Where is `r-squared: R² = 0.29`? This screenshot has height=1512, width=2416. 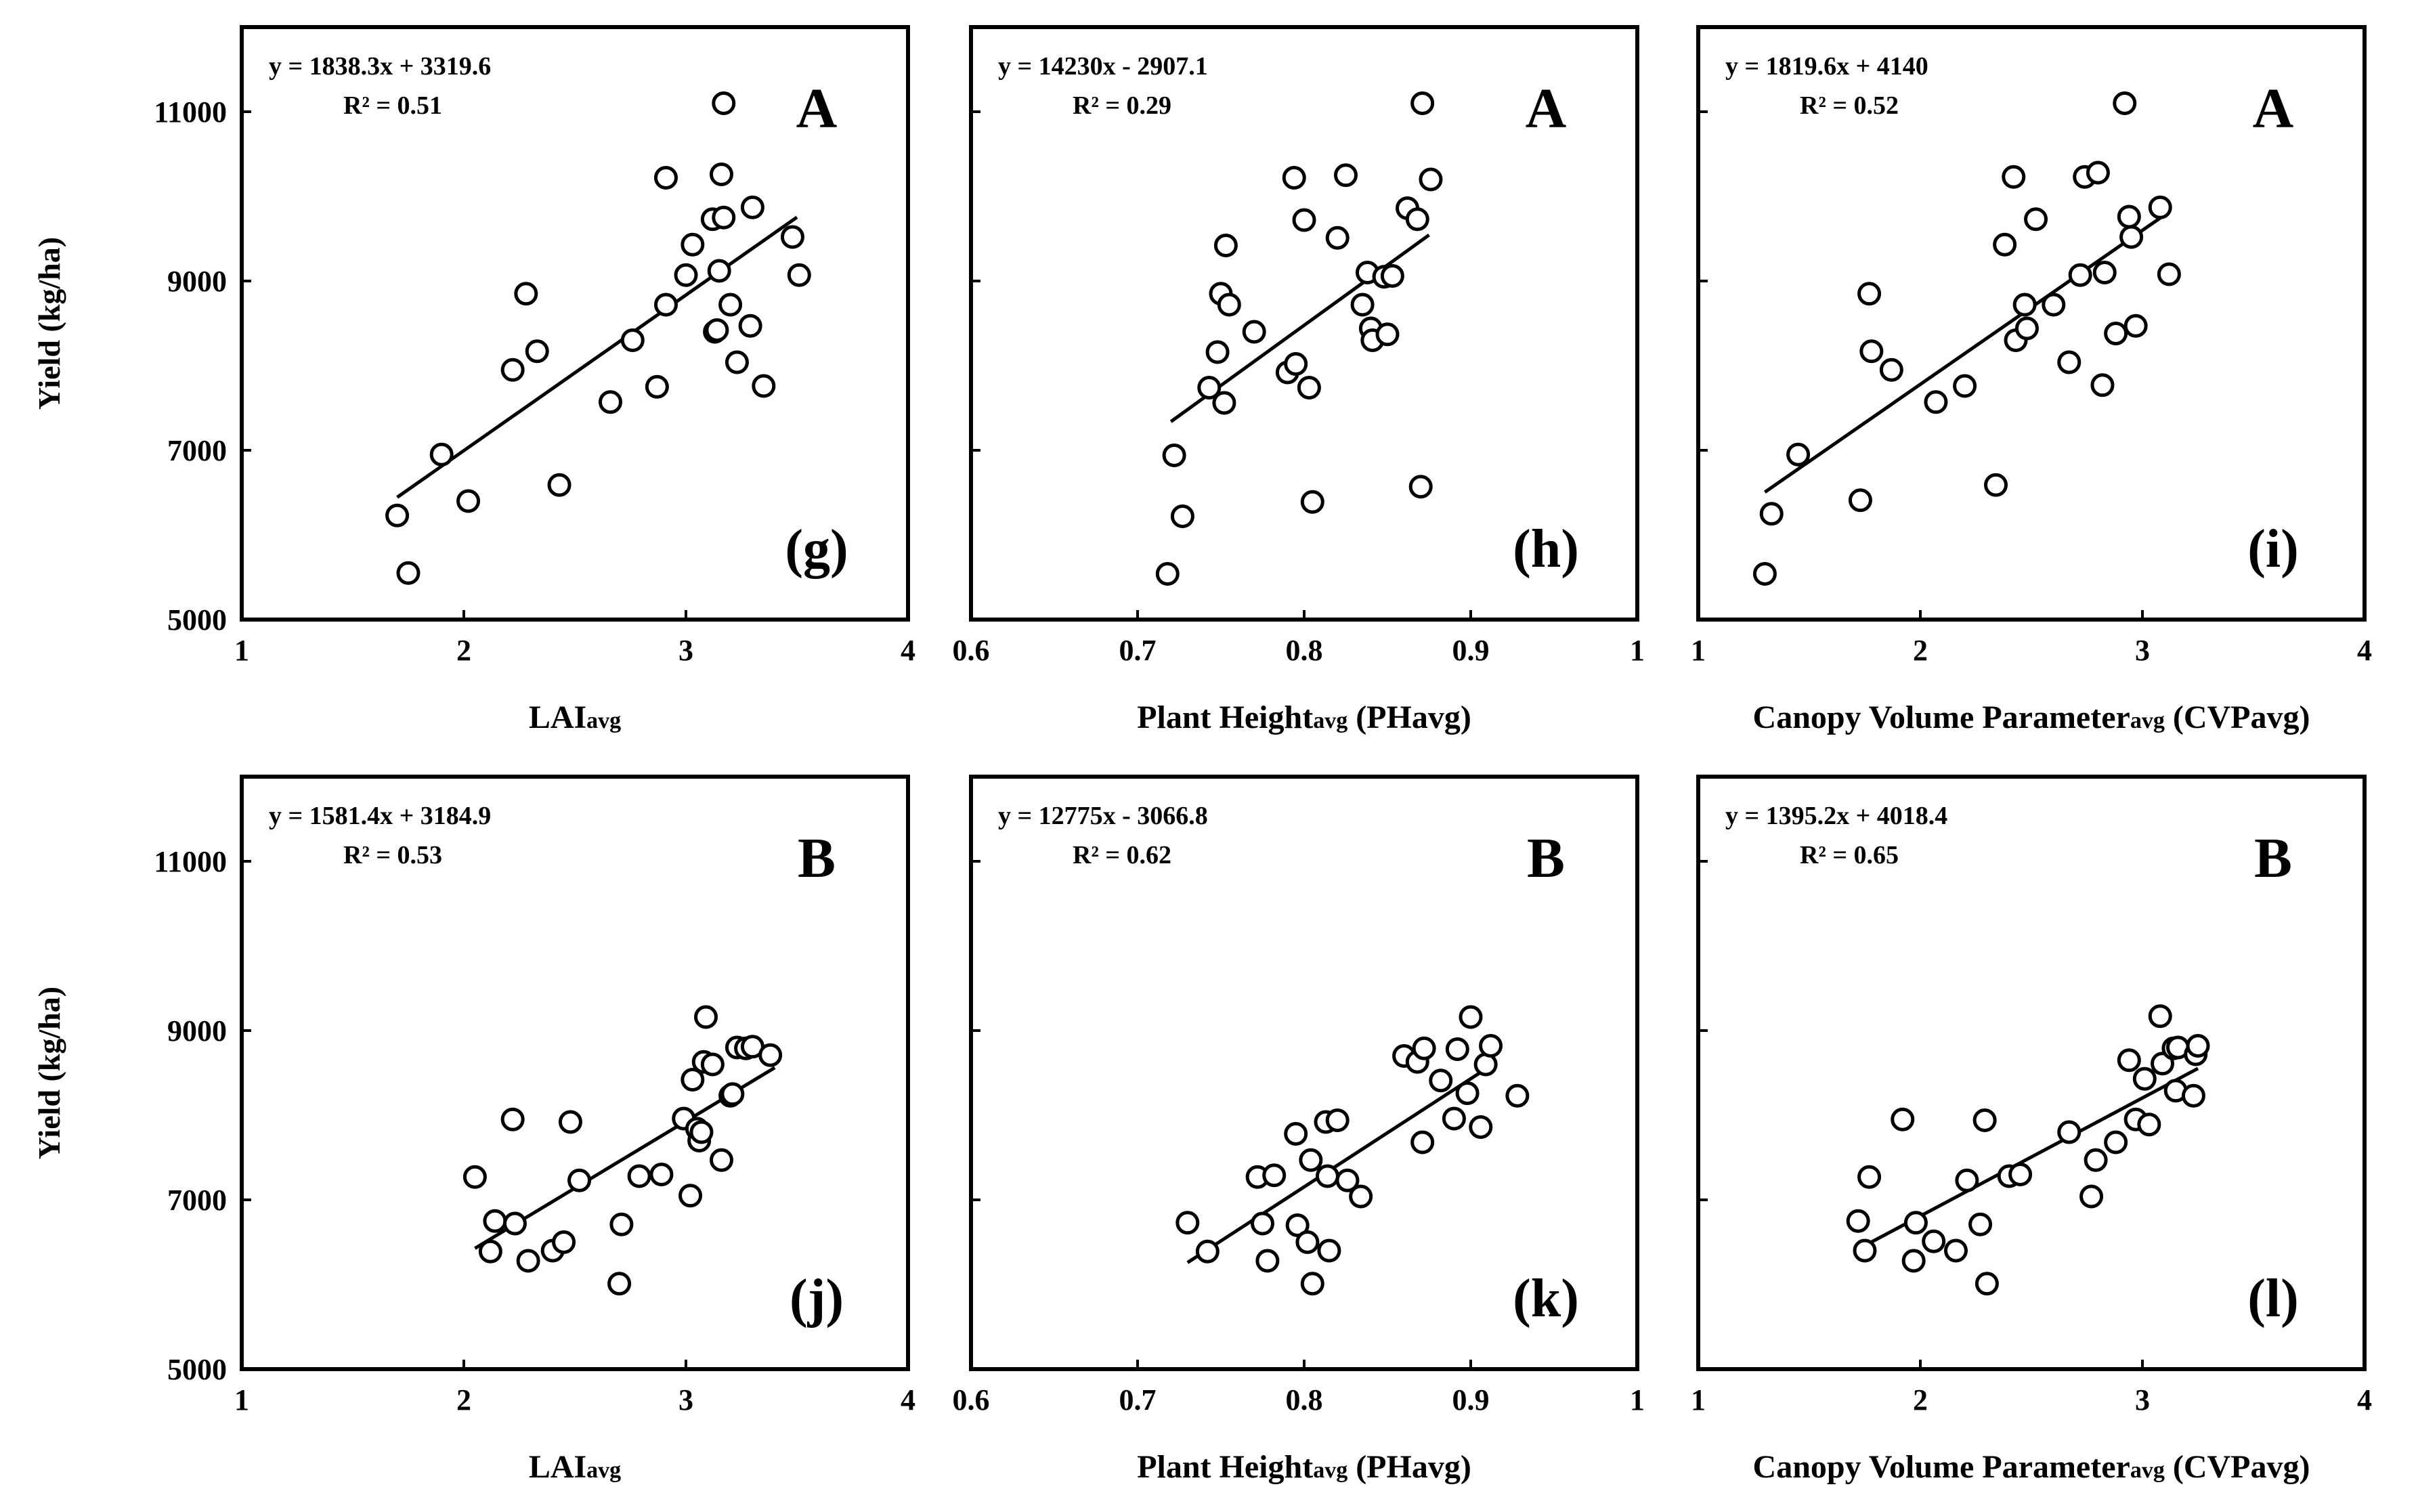
r-squared: R² = 0.29 is located at coordinates (1122, 105).